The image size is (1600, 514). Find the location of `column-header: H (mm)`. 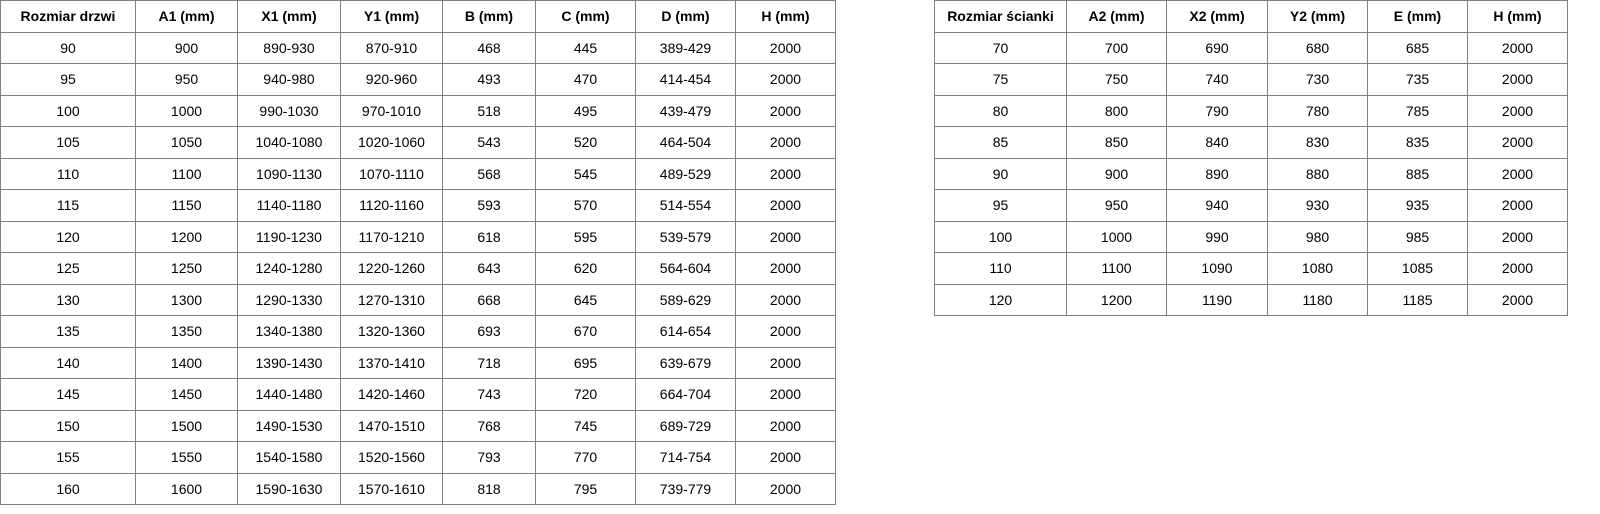

column-header: H (mm) is located at coordinates (785, 16).